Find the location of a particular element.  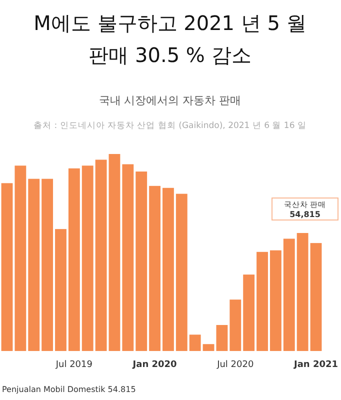

x-tick-label: Jul 2020 is located at coordinates (235, 365).